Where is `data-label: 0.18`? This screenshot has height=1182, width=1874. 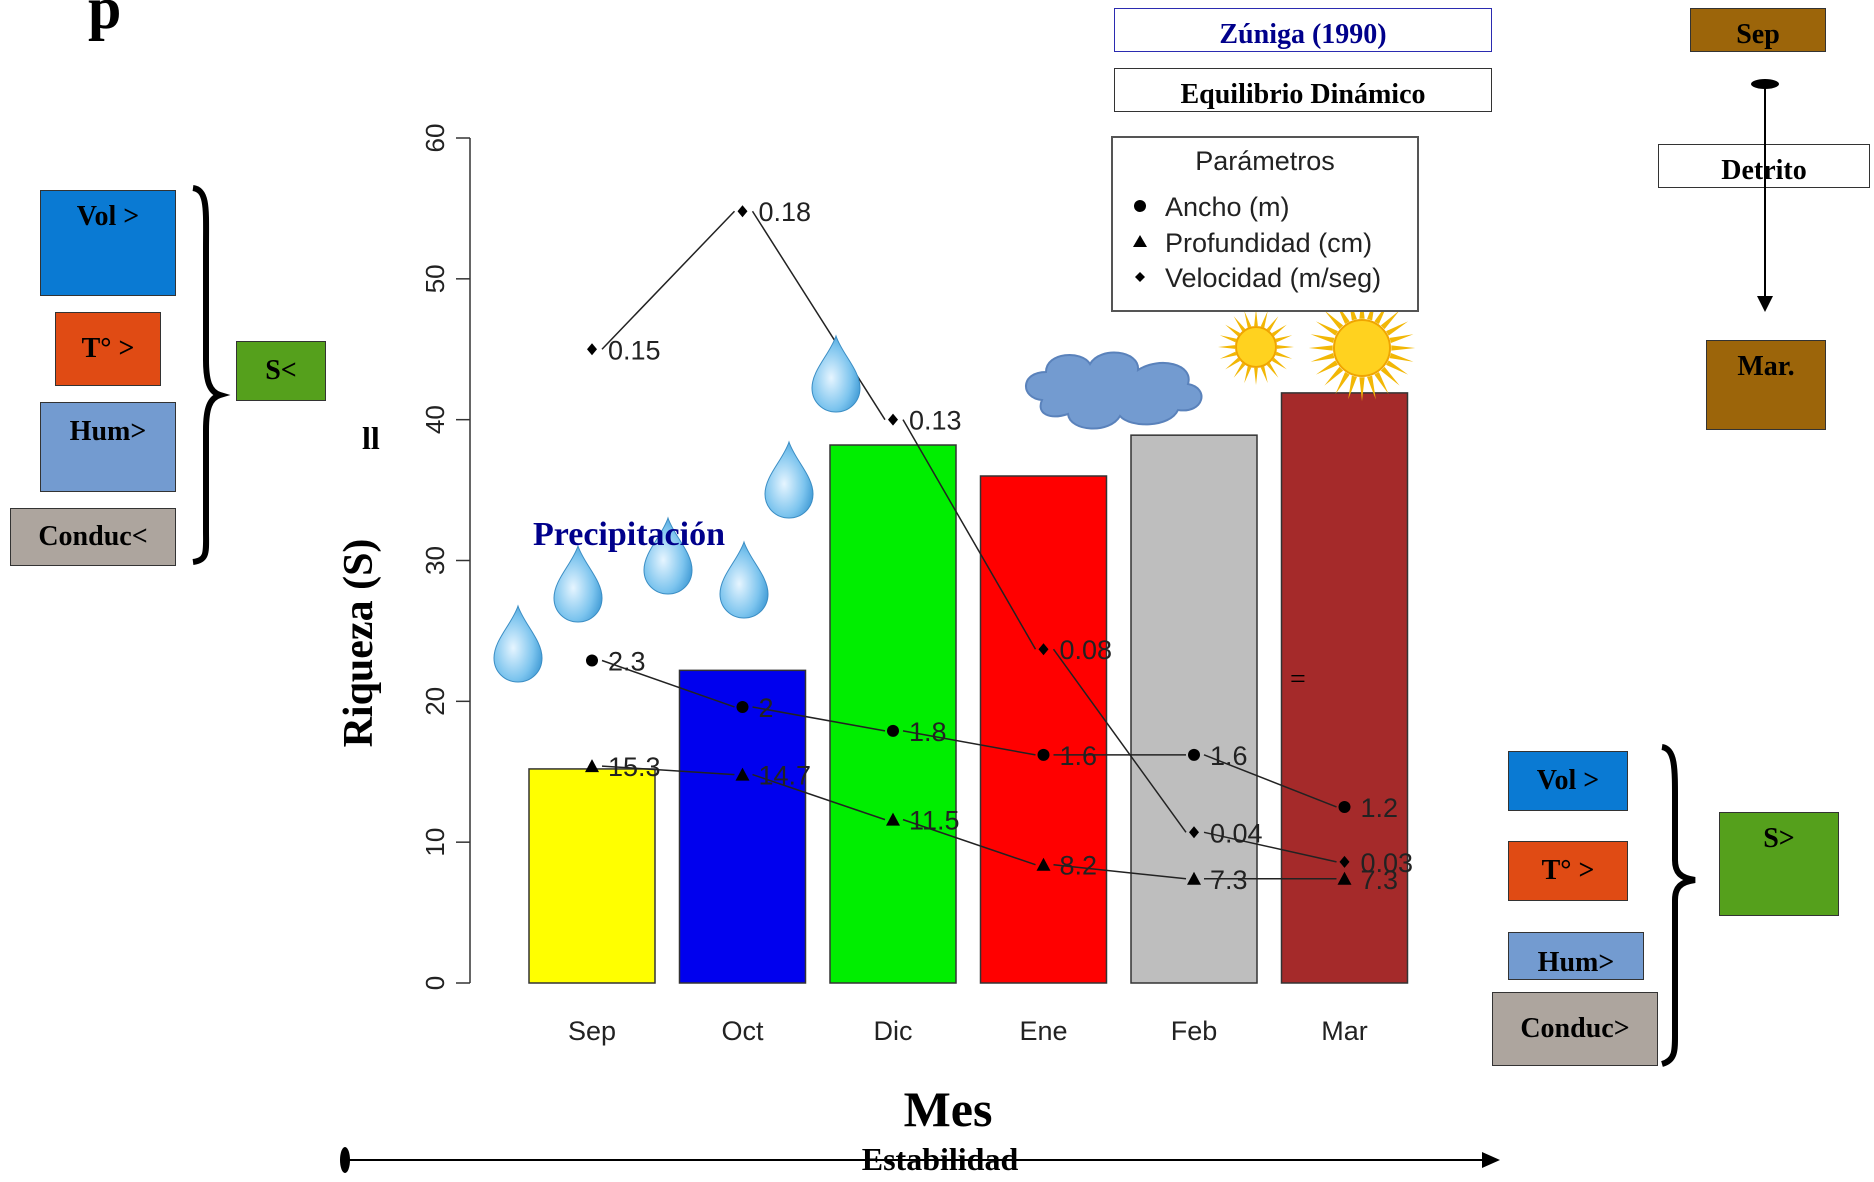 data-label: 0.18 is located at coordinates (785, 212).